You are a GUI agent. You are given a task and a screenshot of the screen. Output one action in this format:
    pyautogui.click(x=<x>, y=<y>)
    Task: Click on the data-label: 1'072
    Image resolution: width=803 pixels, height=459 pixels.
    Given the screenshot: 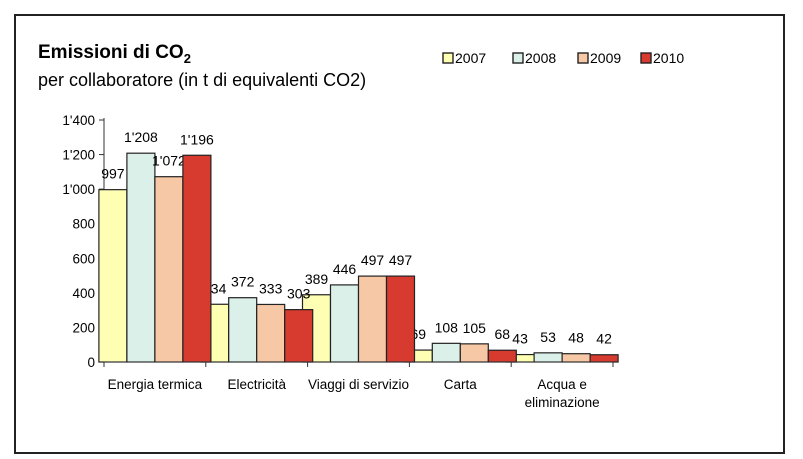 What is the action you would take?
    pyautogui.click(x=169, y=161)
    